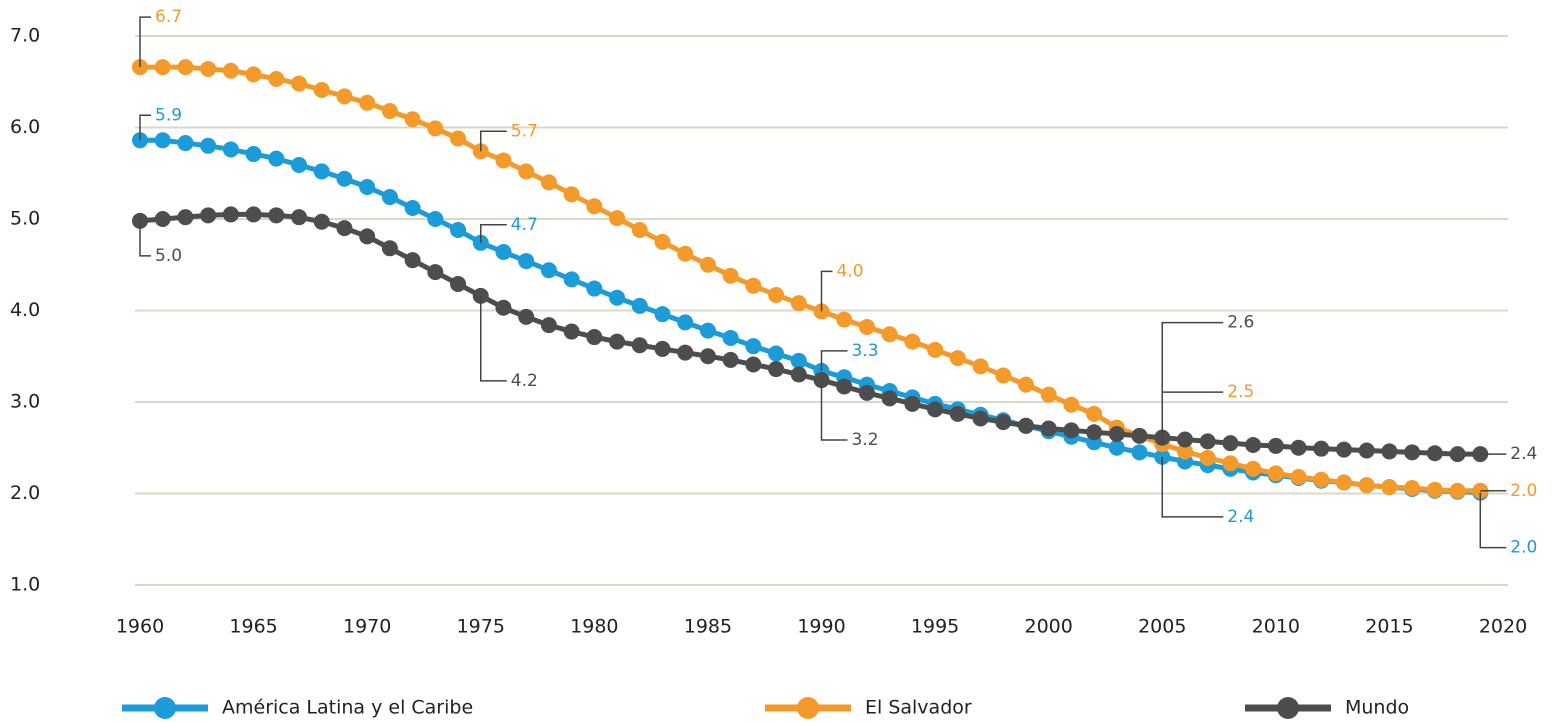 The height and width of the screenshot is (723, 1556). What do you see at coordinates (140, 627) in the screenshot?
I see `x-tick-label: 1960` at bounding box center [140, 627].